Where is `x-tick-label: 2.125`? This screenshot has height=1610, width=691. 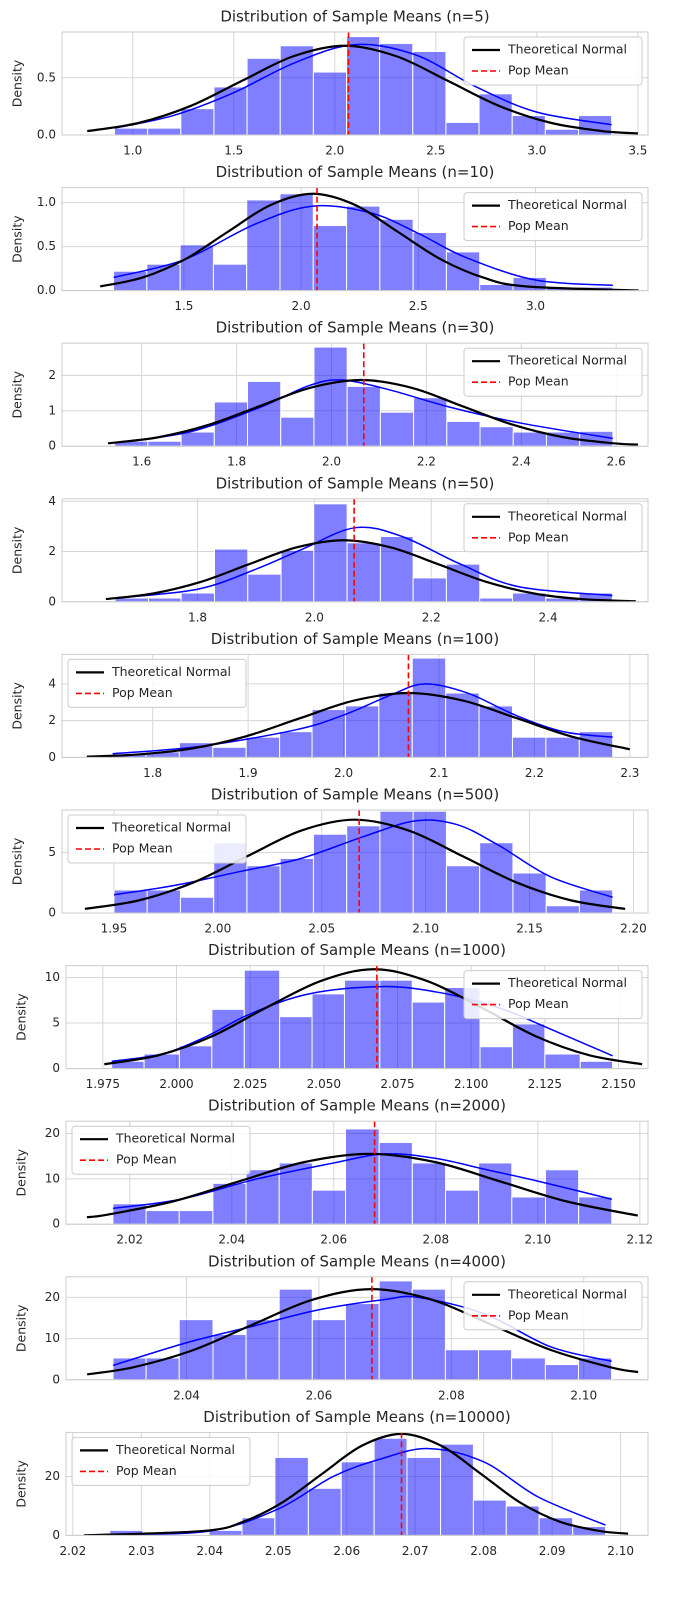 x-tick-label: 2.125 is located at coordinates (545, 1084).